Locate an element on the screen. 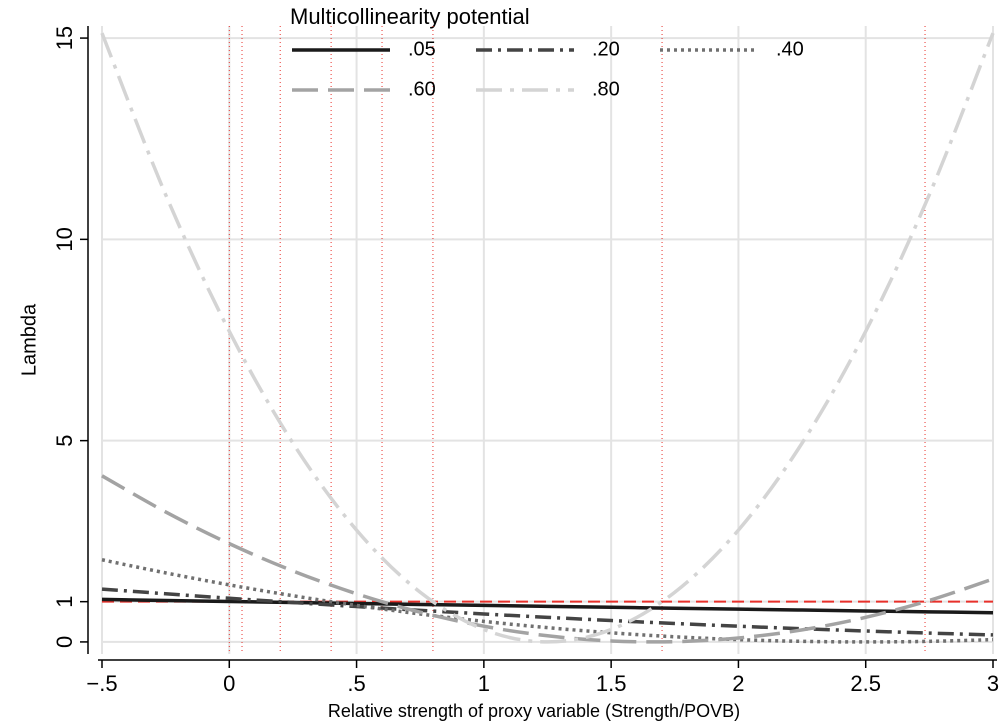 This screenshot has width=1003, height=728. y-tick-label: 15 is located at coordinates (64, 38).